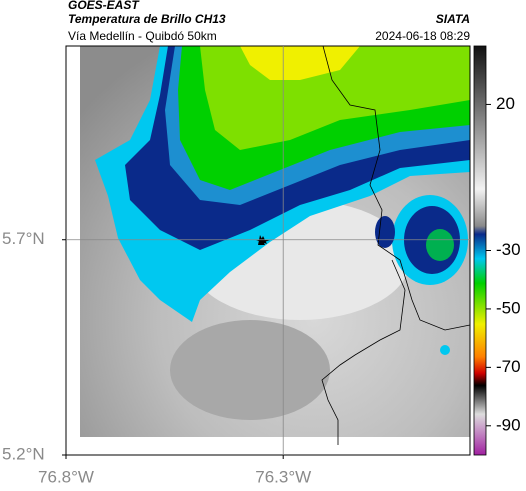 Image resolution: width=526 pixels, height=491 pixels. I want to click on colorbar-tick-label: -90, so click(508, 424).